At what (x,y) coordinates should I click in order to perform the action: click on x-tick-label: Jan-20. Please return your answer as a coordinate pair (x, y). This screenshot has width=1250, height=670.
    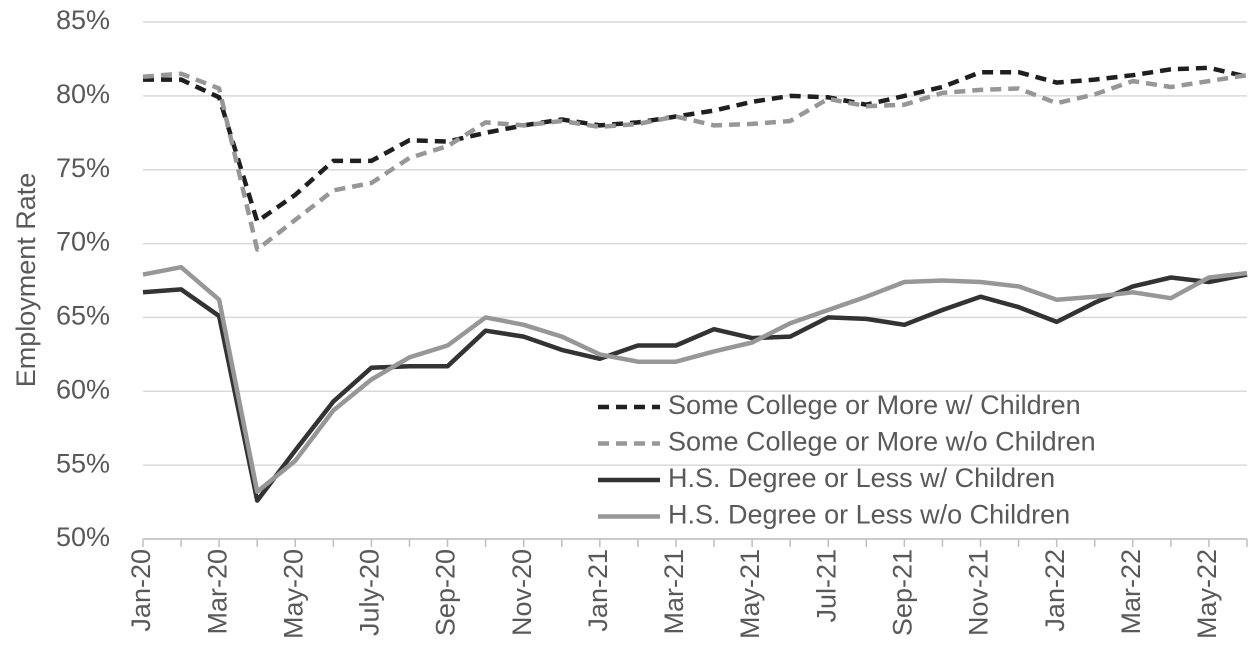
    Looking at the image, I should click on (141, 590).